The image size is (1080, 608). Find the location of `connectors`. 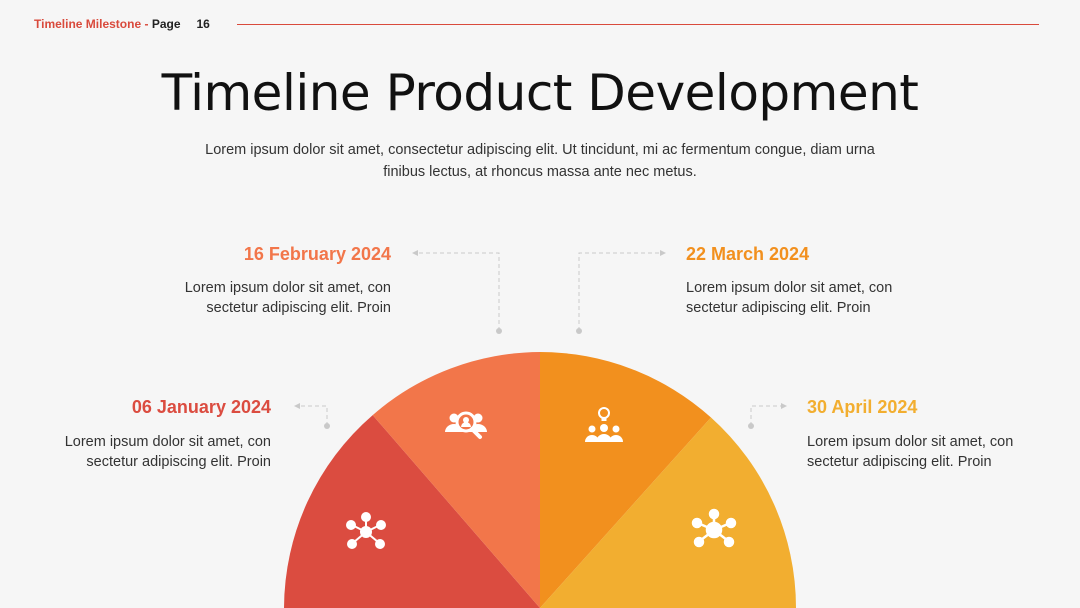

connectors is located at coordinates (540, 339).